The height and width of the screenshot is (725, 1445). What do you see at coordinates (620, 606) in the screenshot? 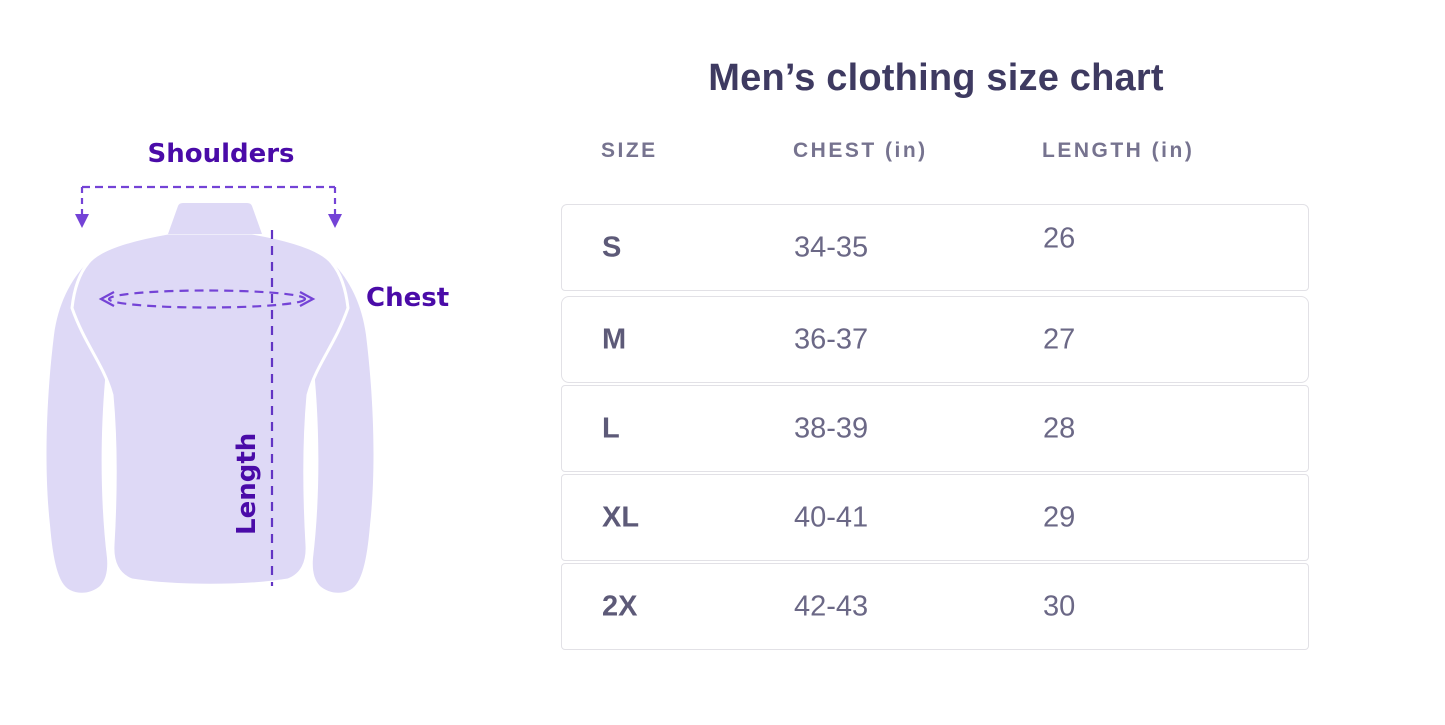
I see `cell-size: 2X` at bounding box center [620, 606].